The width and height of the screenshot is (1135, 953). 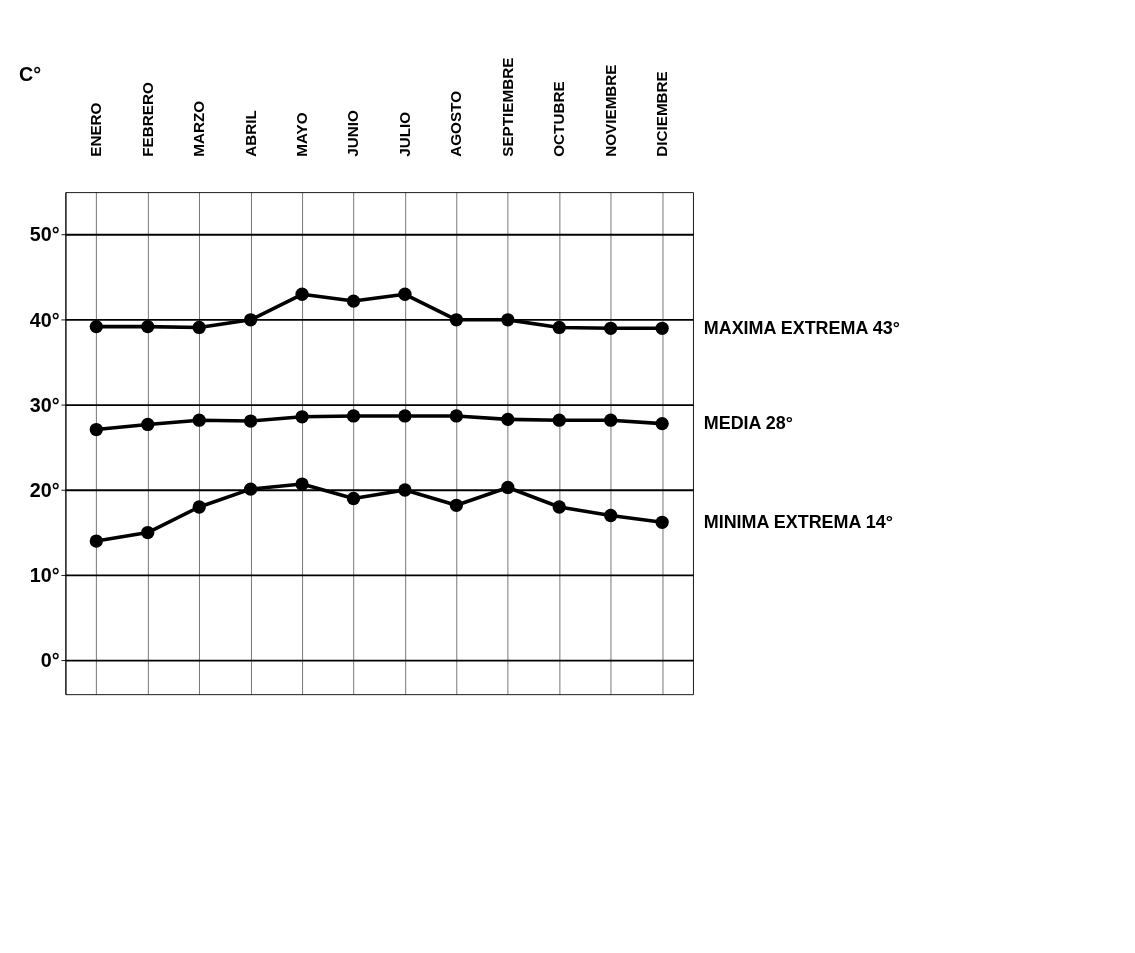 I want to click on x-tick-label: SEPTIEMBRE, so click(x=507, y=107).